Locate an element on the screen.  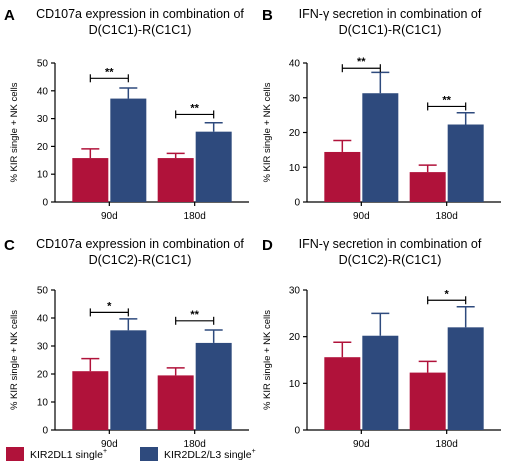
panel-letter: B is located at coordinates (267, 15).